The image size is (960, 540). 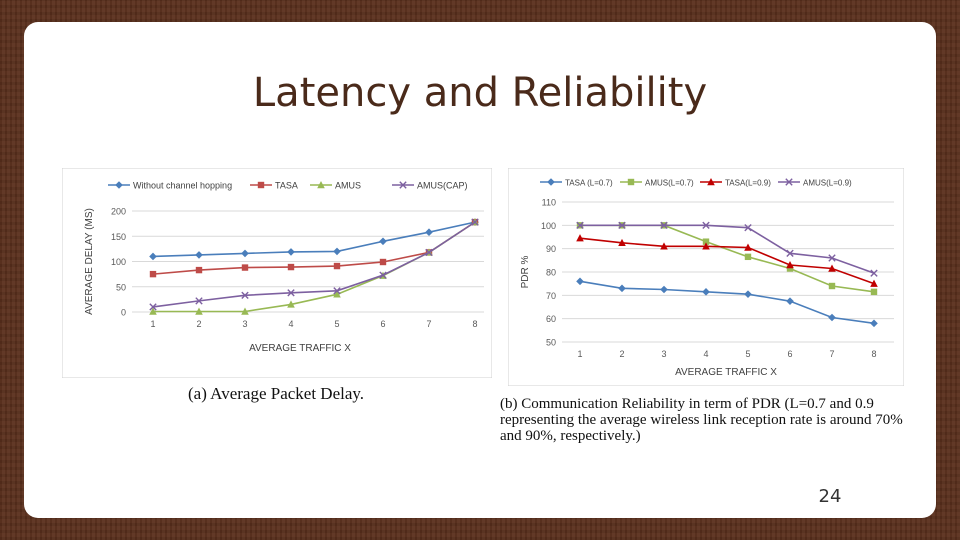 What do you see at coordinates (286, 186) in the screenshot?
I see `legend-label: TASA` at bounding box center [286, 186].